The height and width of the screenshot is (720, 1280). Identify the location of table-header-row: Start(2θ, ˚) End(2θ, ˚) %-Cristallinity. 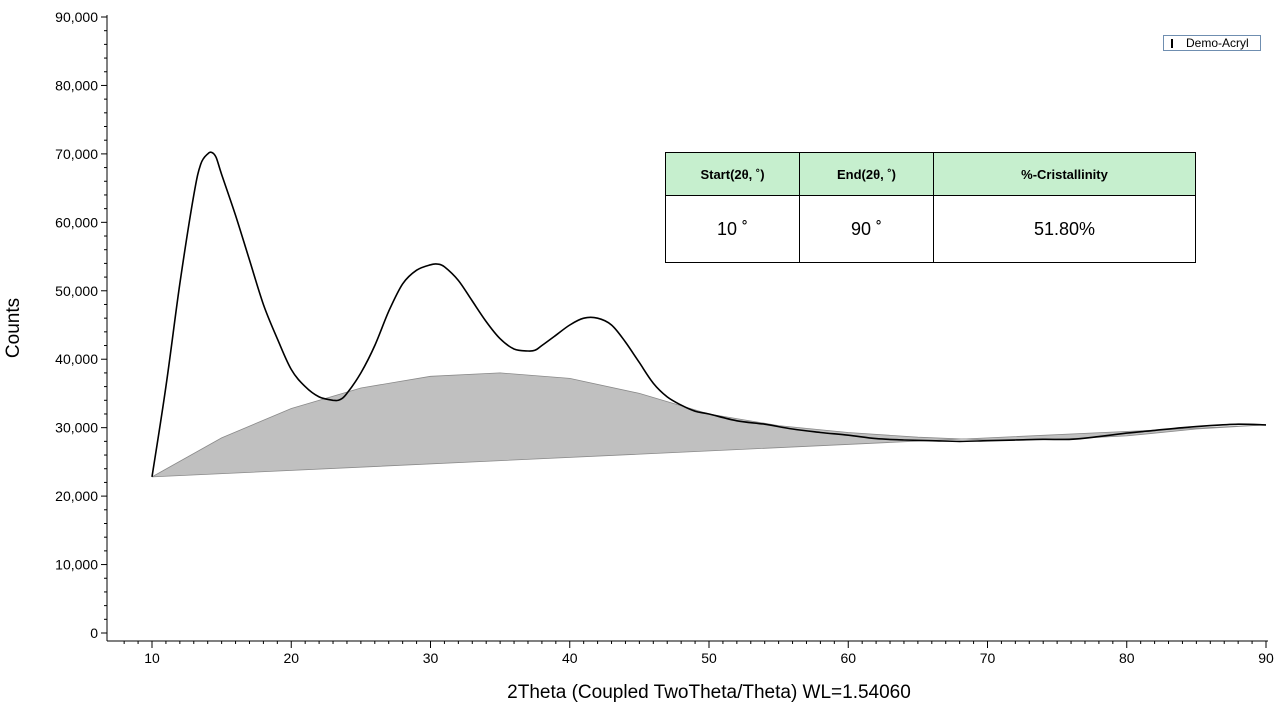
(930, 174).